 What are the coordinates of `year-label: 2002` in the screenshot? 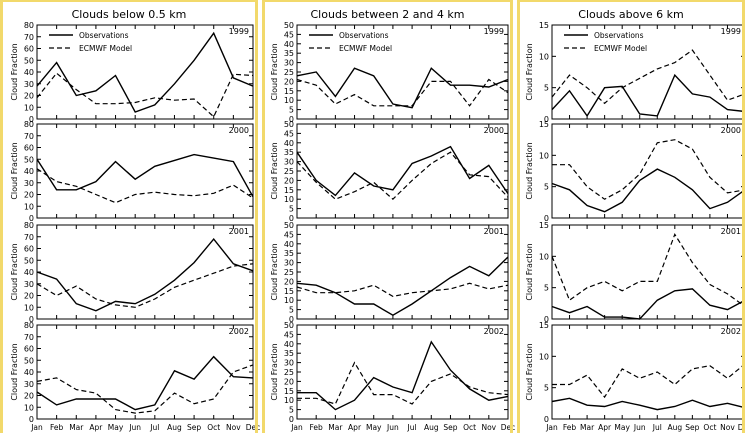 It's located at (731, 331).